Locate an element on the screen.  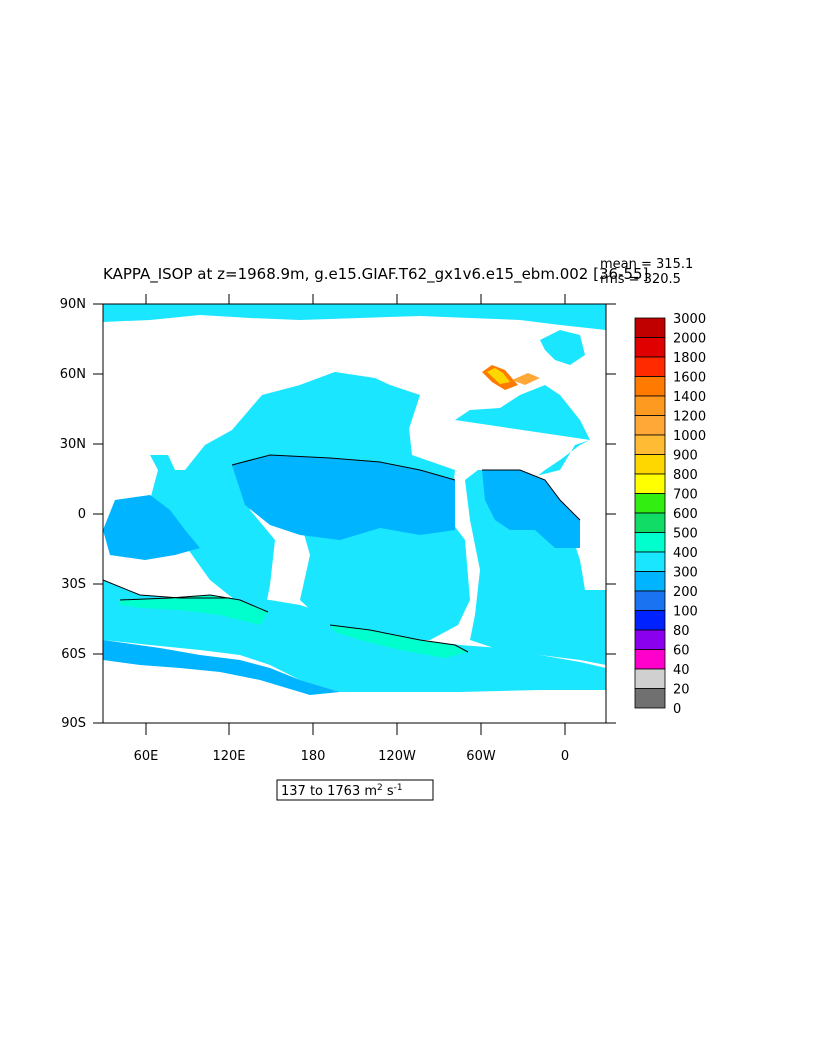
x-tick-label: 60E is located at coordinates (146, 756).